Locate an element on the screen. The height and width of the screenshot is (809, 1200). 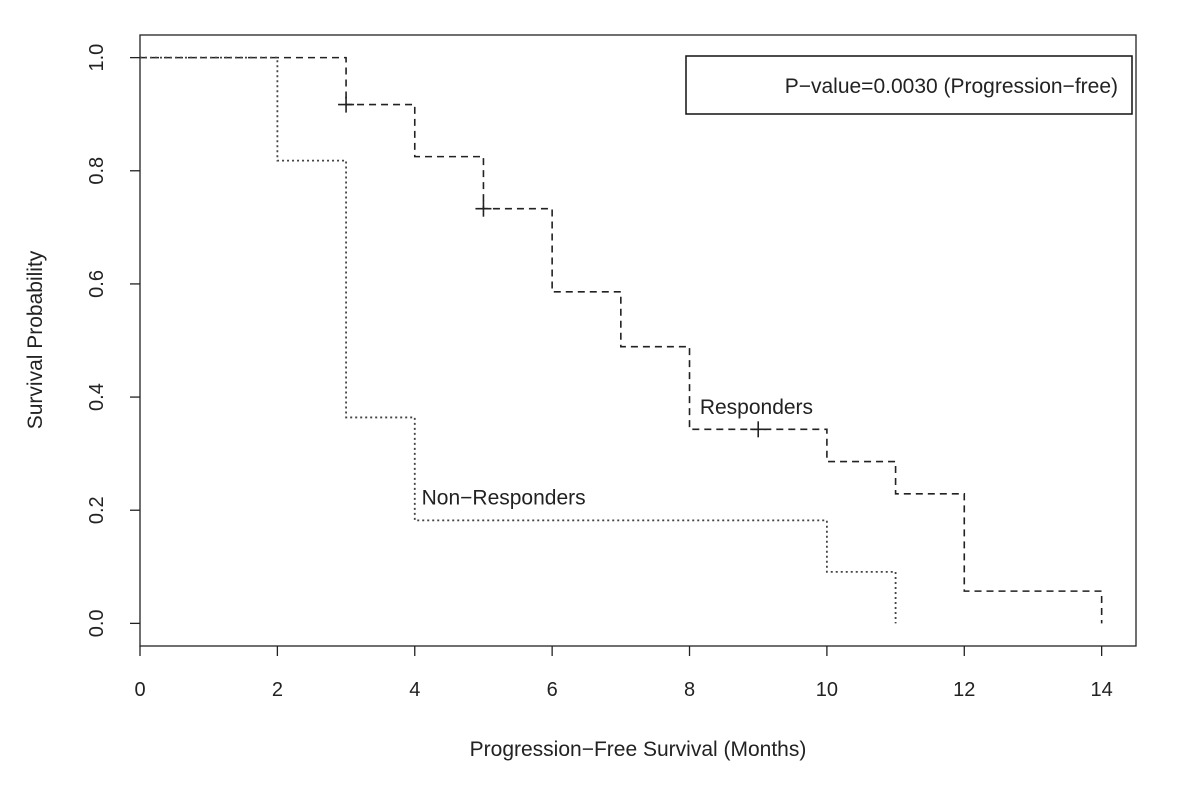
y-tick-label: 0.8 is located at coordinates (97, 171).